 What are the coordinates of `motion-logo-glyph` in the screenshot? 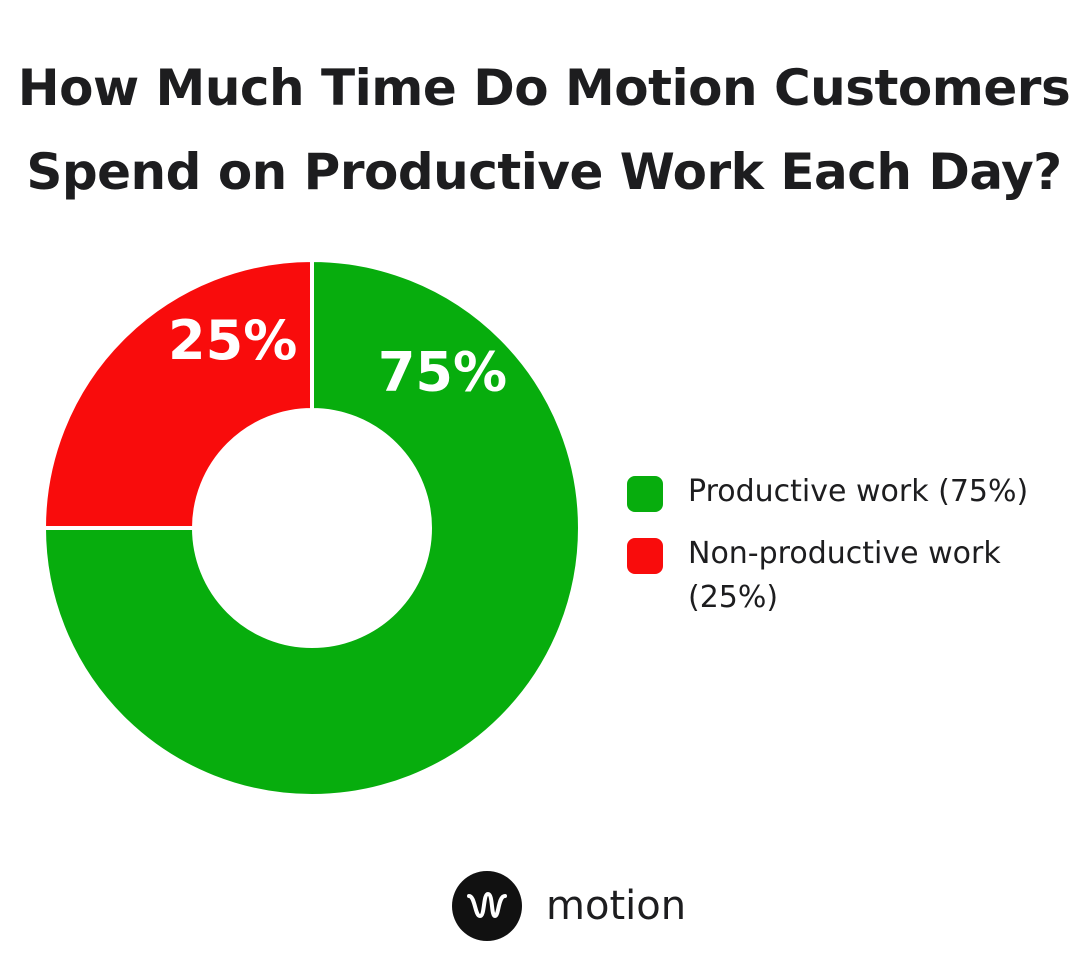 It's located at (487, 905).